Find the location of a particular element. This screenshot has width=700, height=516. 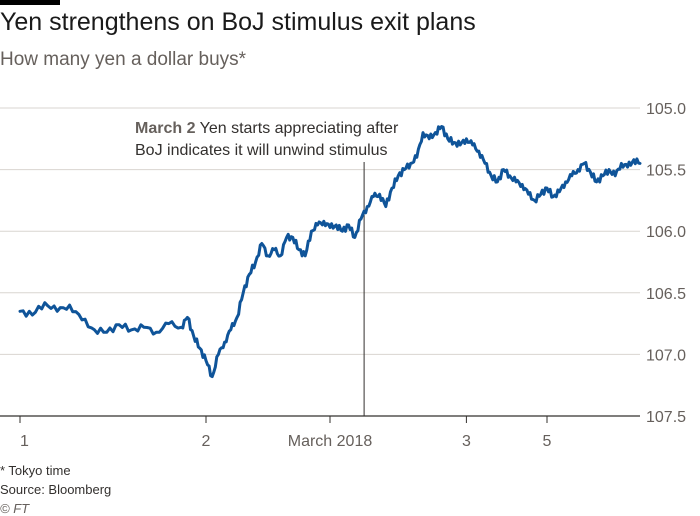

y-tick-label: 107.5 is located at coordinates (666, 417).